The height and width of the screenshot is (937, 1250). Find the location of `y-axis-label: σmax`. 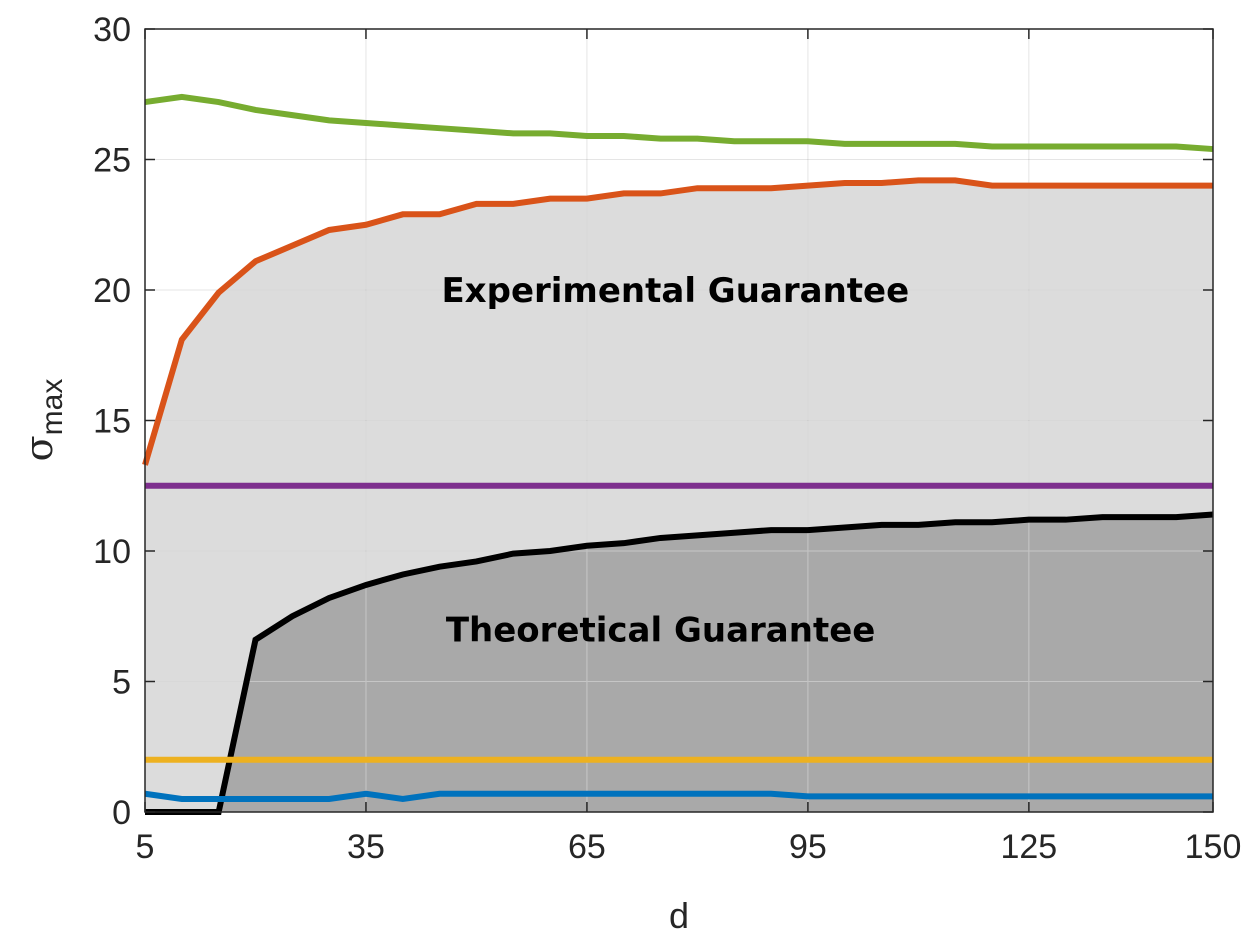

y-axis-label: σmax is located at coordinates (43, 420).